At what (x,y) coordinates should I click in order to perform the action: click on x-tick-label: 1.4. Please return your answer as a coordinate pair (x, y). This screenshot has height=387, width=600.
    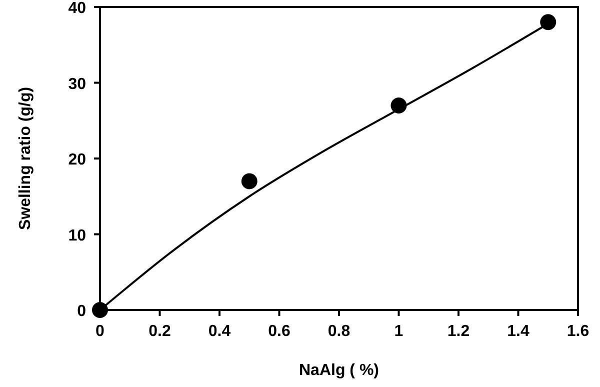
    Looking at the image, I should click on (518, 331).